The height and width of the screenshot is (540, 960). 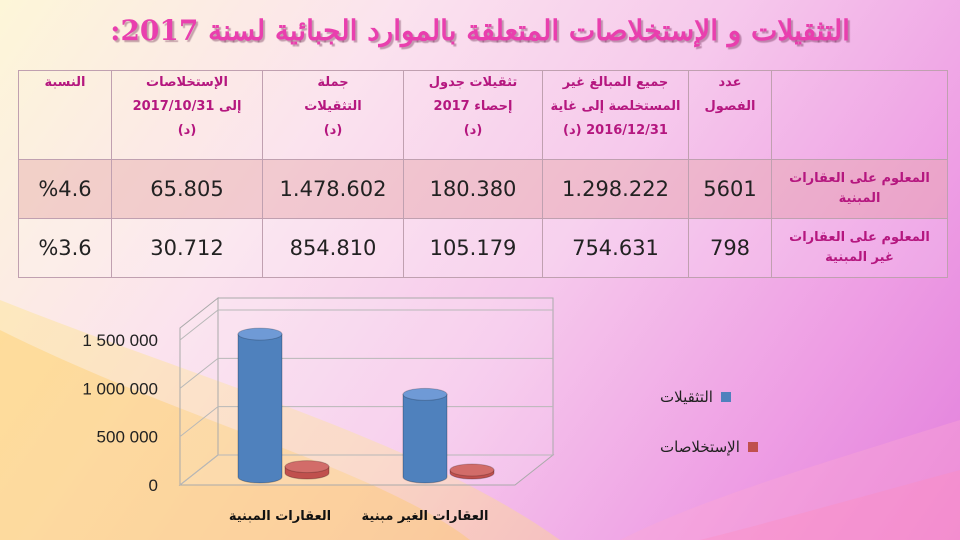 I want to click on table-cell: 180.380, so click(x=473, y=189).